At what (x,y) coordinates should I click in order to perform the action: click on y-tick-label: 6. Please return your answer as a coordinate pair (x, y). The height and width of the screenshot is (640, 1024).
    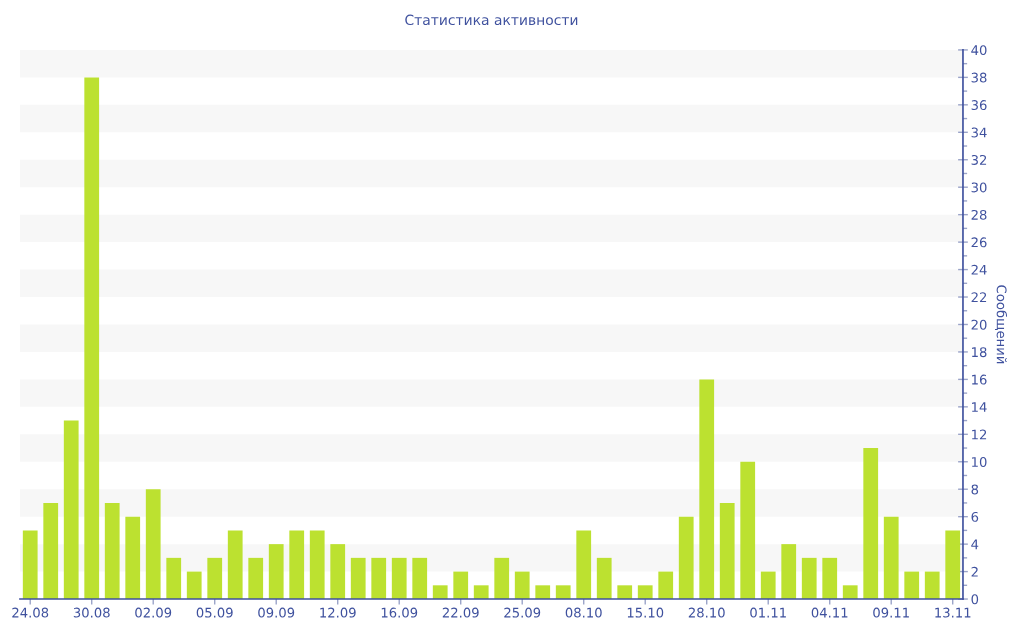
    Looking at the image, I should click on (975, 516).